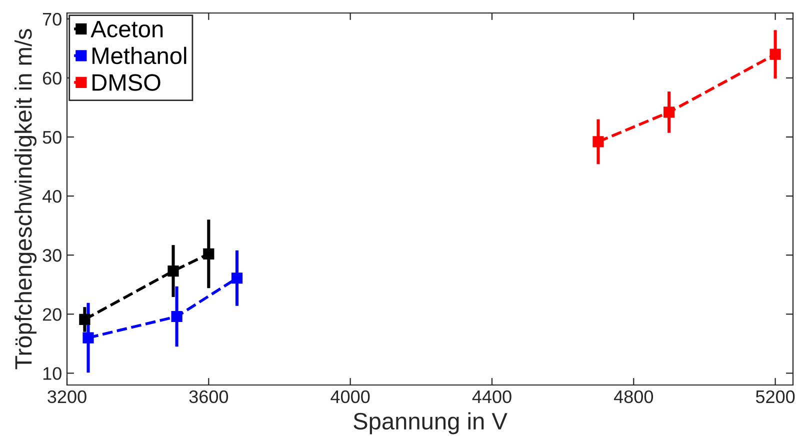  Describe the element at coordinates (126, 82) in the screenshot. I see `legend-label: DMSO` at that location.